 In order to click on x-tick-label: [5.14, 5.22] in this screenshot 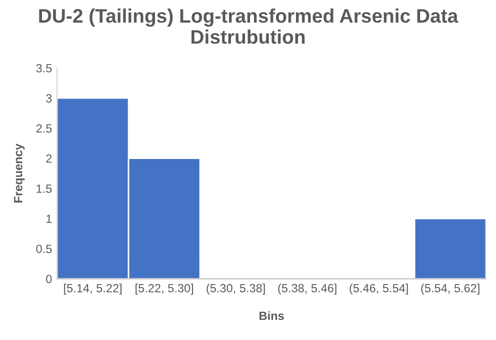, I will do `click(93, 289)`.